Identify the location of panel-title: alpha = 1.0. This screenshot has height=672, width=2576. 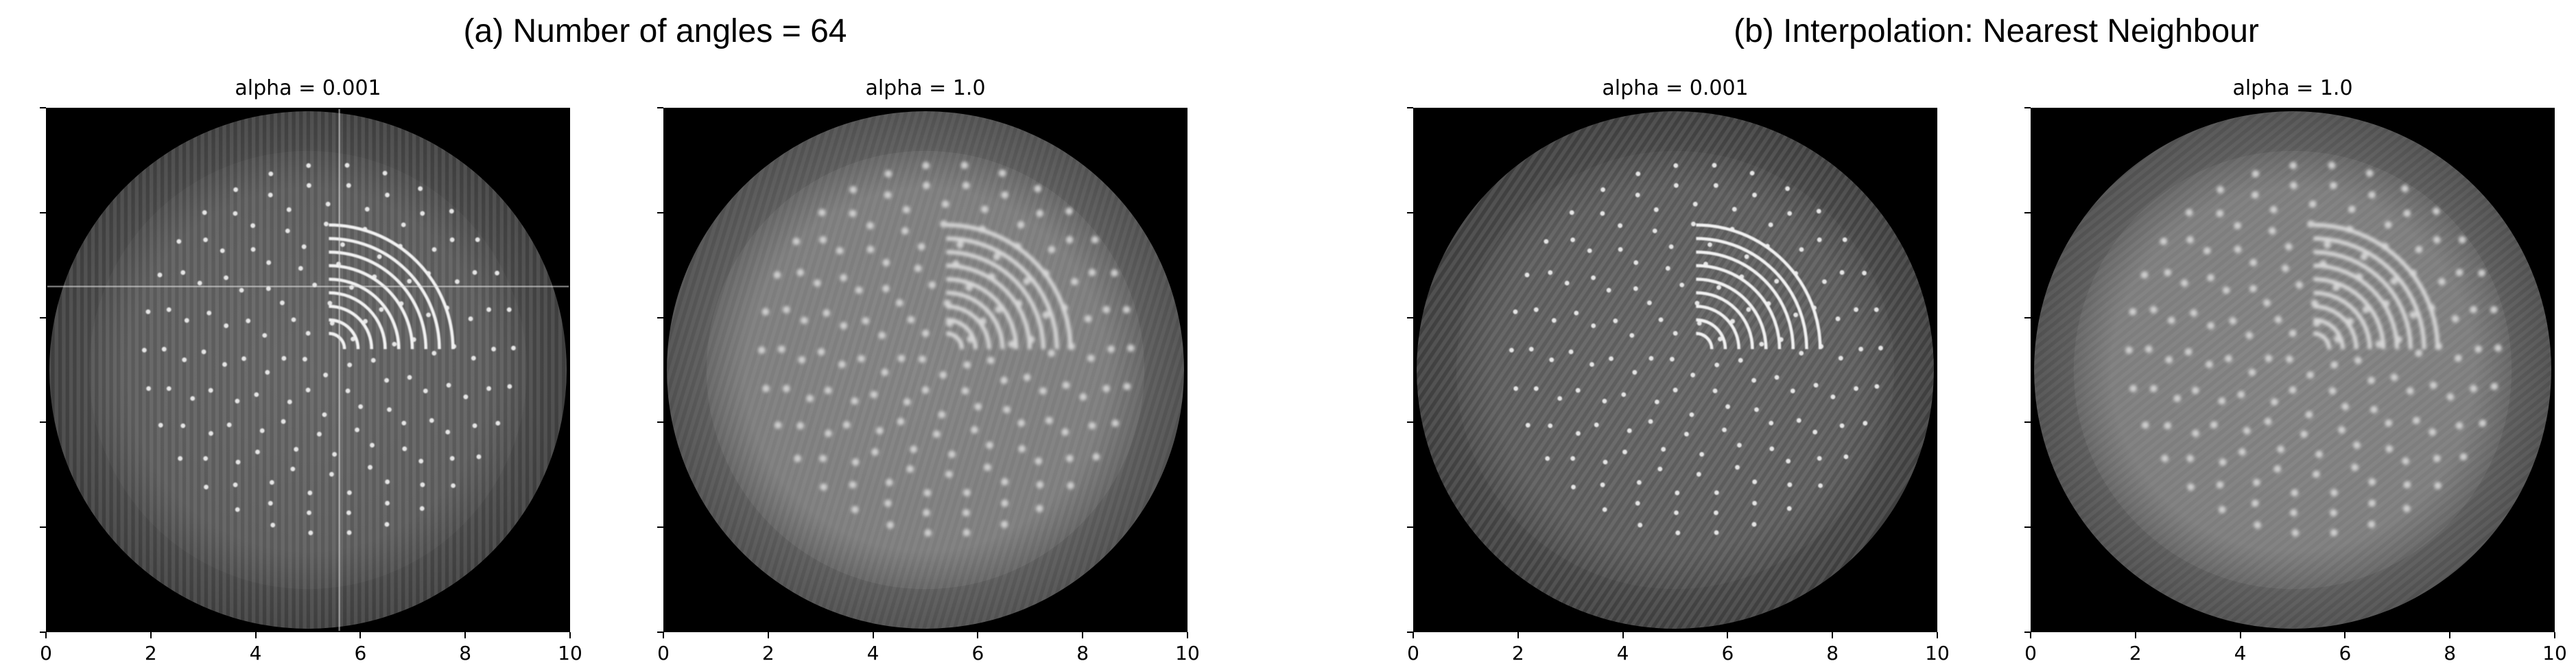
(2292, 88).